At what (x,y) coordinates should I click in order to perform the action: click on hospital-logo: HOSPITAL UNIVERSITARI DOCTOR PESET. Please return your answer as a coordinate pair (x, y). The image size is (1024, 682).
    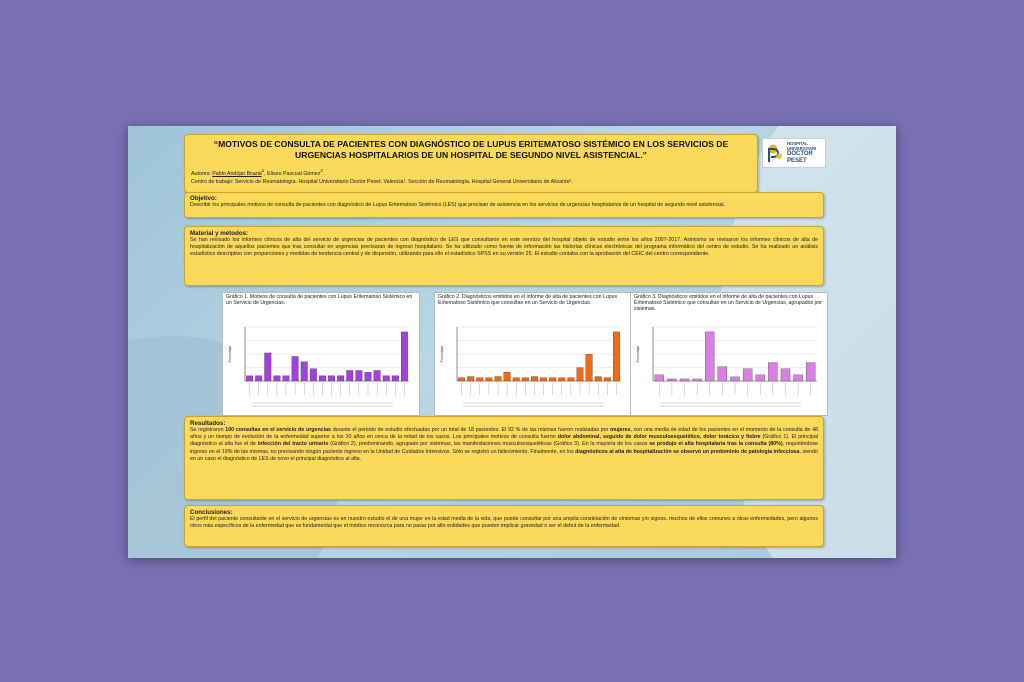
    Looking at the image, I should click on (794, 153).